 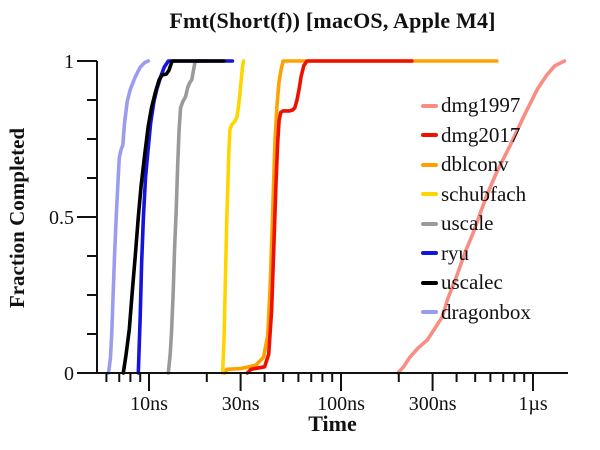 What do you see at coordinates (467, 223) in the screenshot?
I see `legend-label-uscale: uscale` at bounding box center [467, 223].